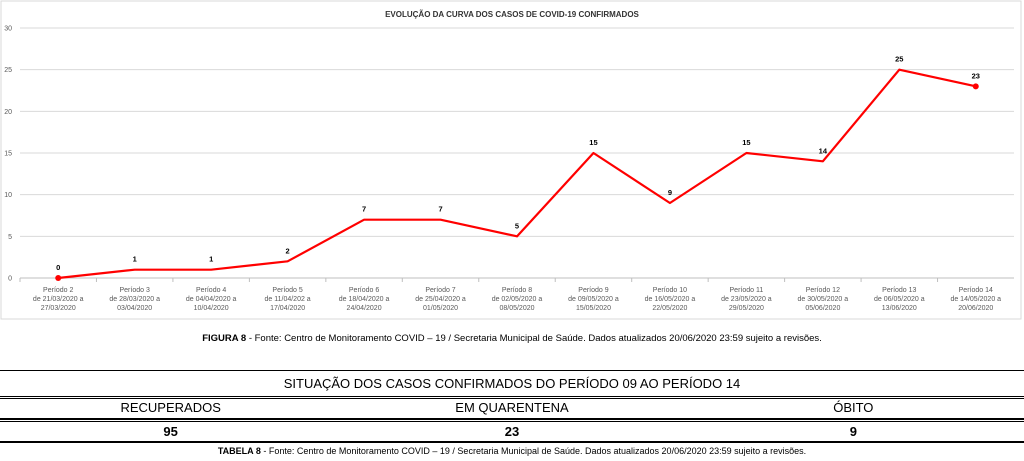  Describe the element at coordinates (899, 299) in the screenshot. I see `x-tick-label: Período 13 de 06/05/2020 a 13/06/2020` at that location.